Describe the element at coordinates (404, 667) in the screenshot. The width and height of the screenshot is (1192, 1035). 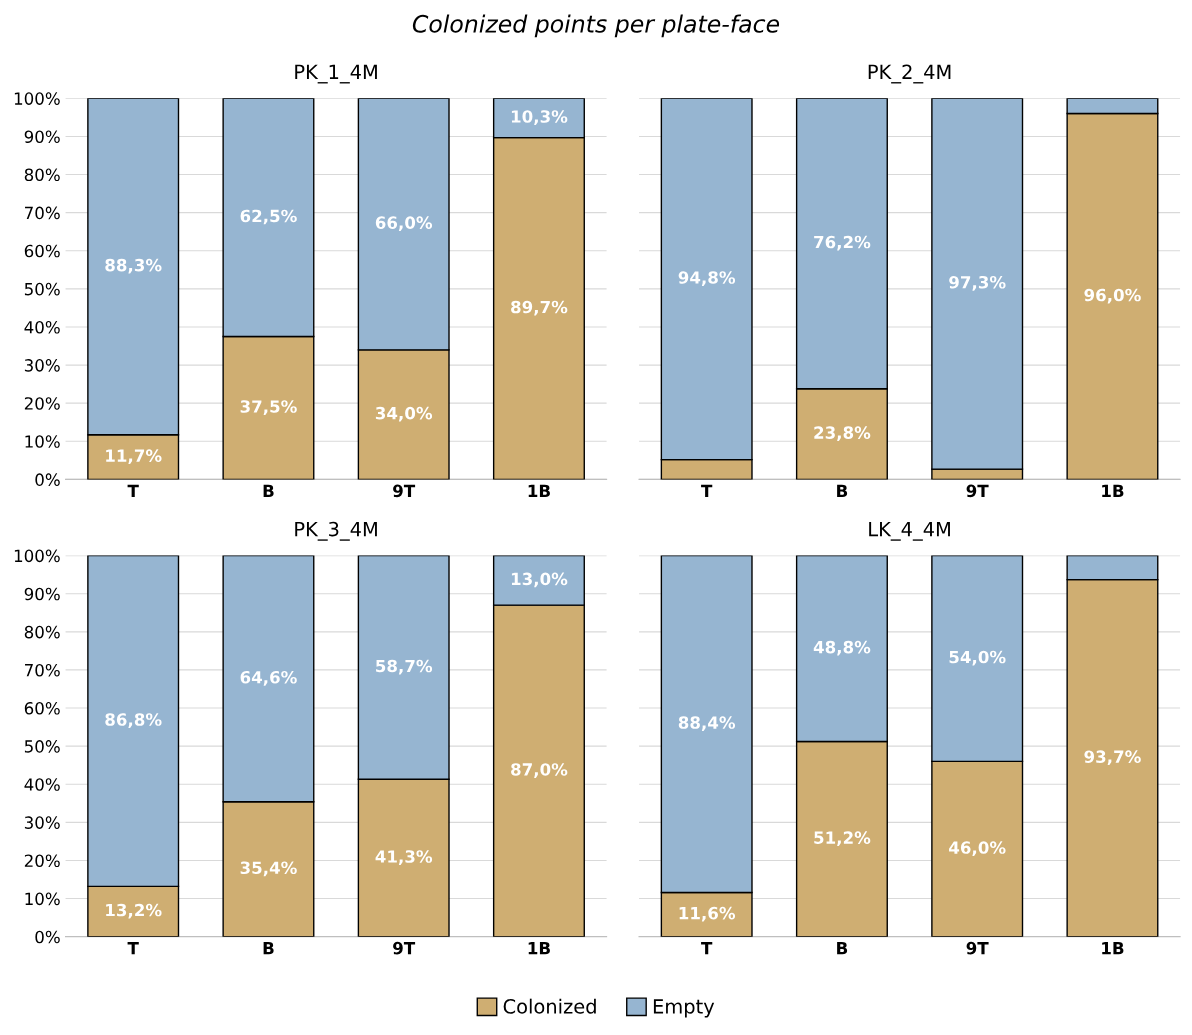
I see `data-label: 58,7%` at that location.